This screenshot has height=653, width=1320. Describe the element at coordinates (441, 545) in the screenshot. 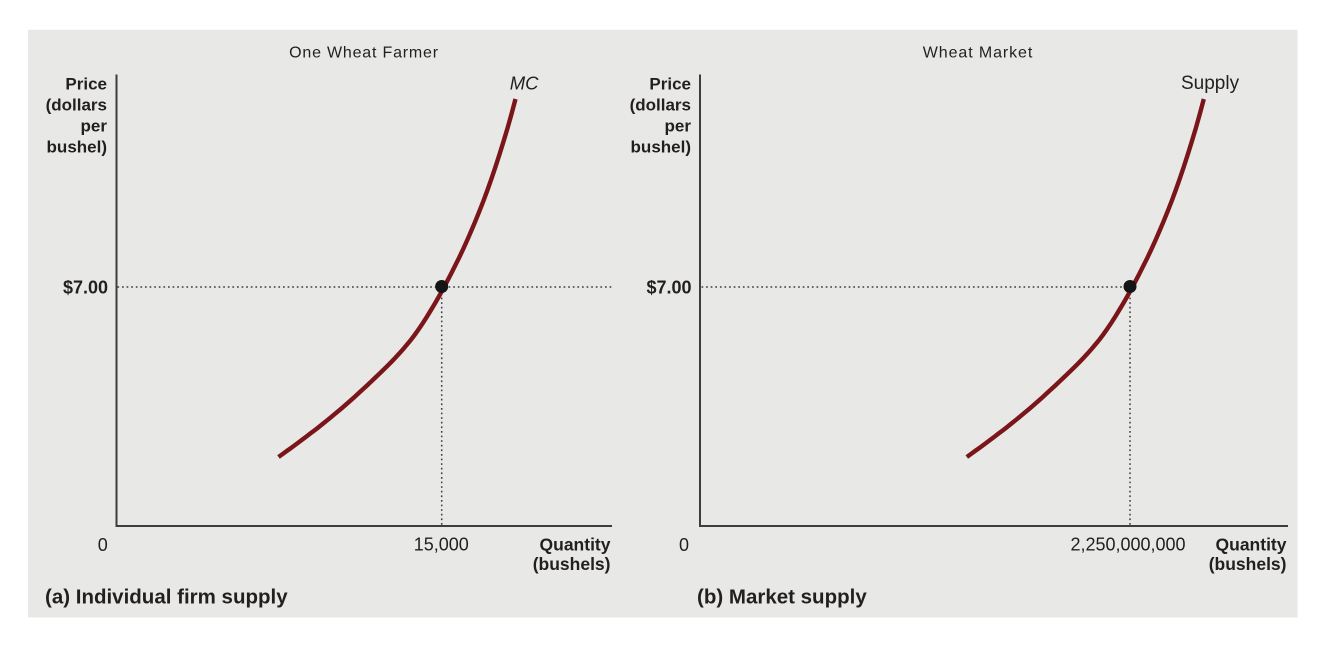

I see `svg-text: 15,000` at that location.